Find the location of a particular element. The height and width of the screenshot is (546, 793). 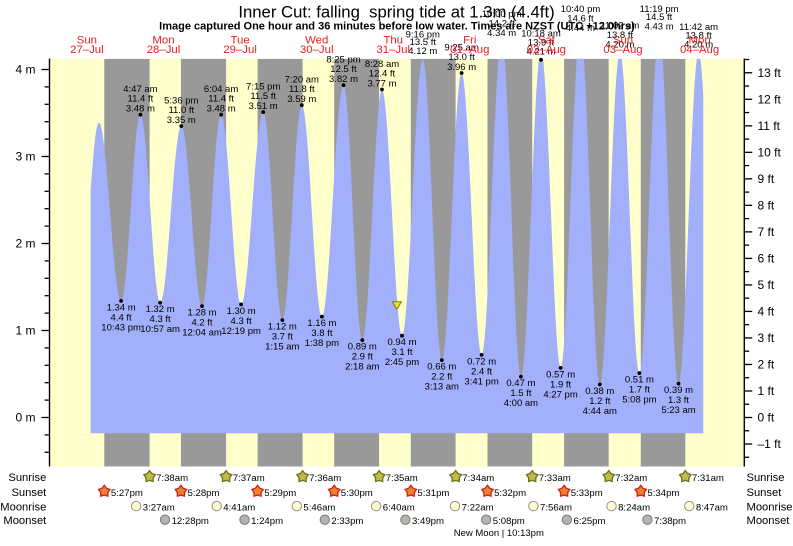

svg-text: 3.51 m is located at coordinates (263, 106).